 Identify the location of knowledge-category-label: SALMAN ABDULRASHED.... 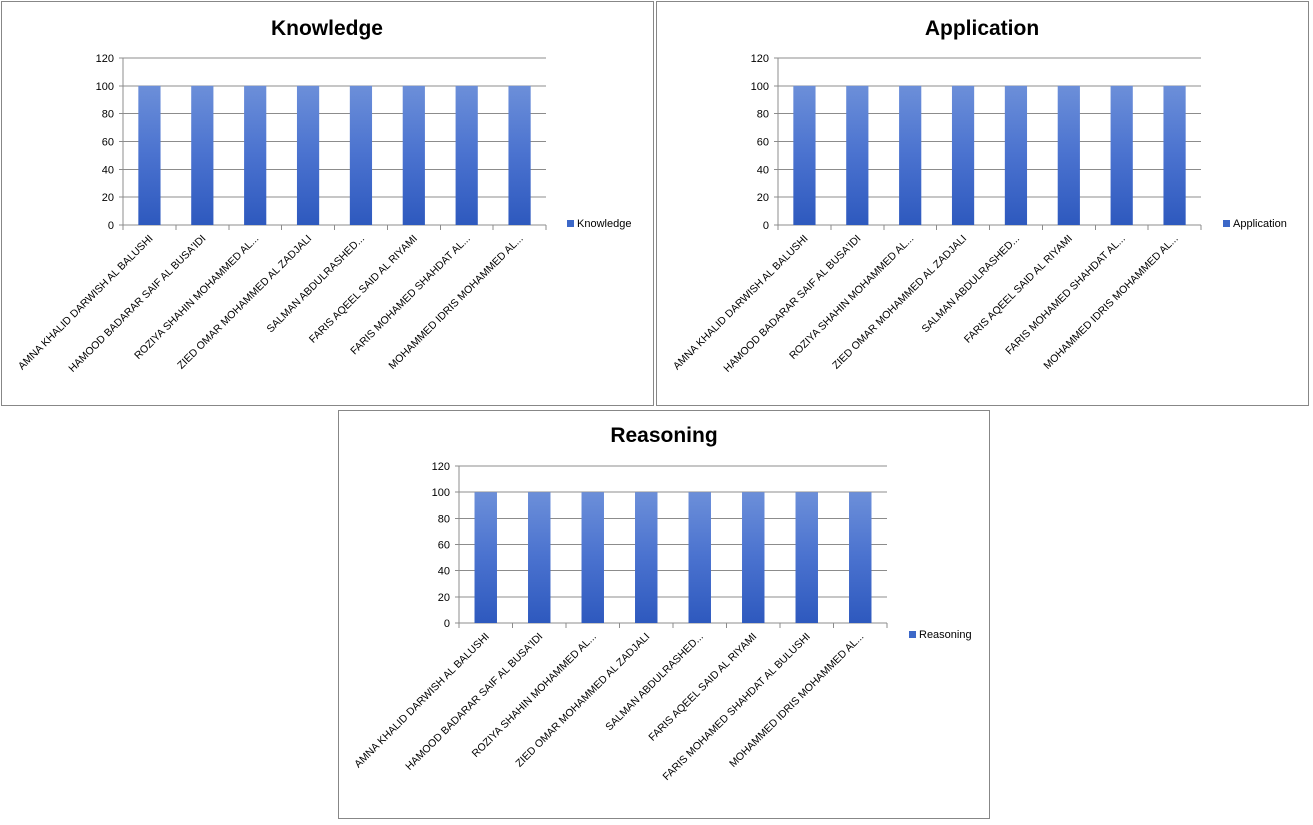
(315, 284).